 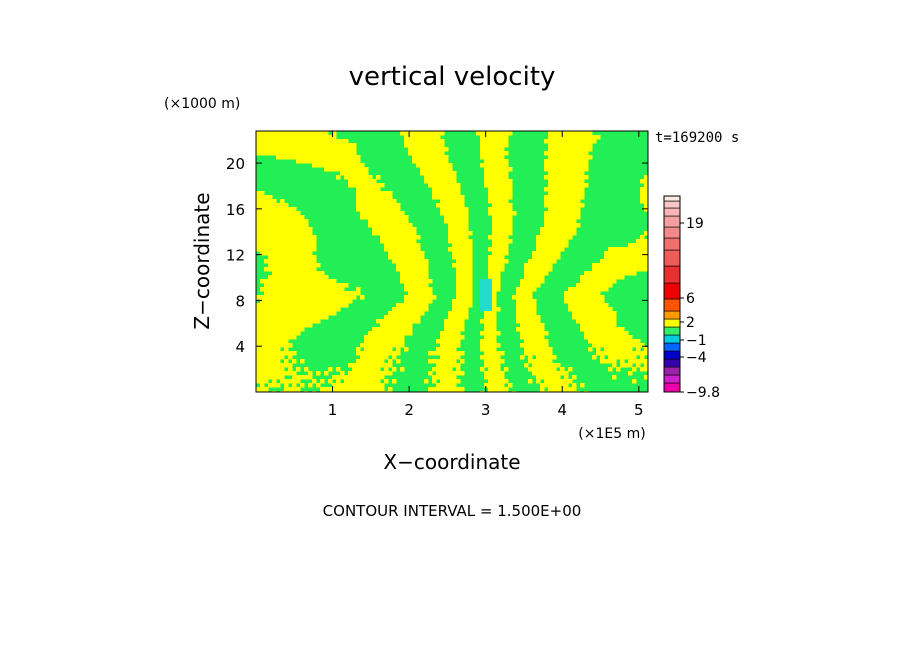 I want to click on x-tick-label: 1, so click(x=333, y=410).